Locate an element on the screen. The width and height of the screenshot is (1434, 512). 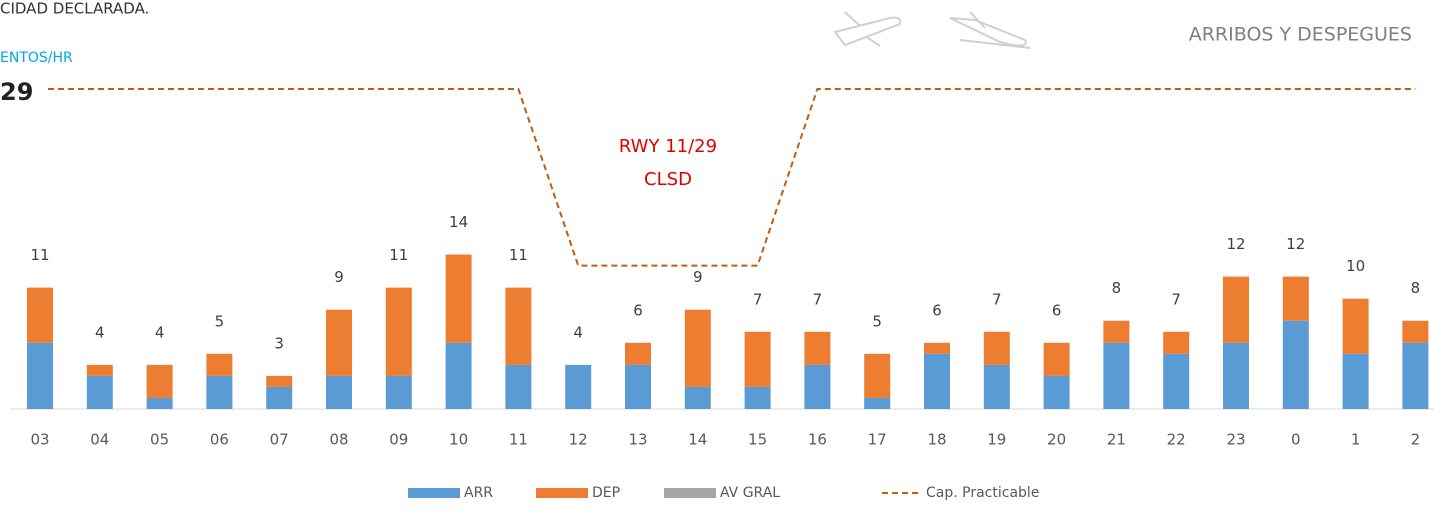
x-tick-label: 2 is located at coordinates (1416, 440).